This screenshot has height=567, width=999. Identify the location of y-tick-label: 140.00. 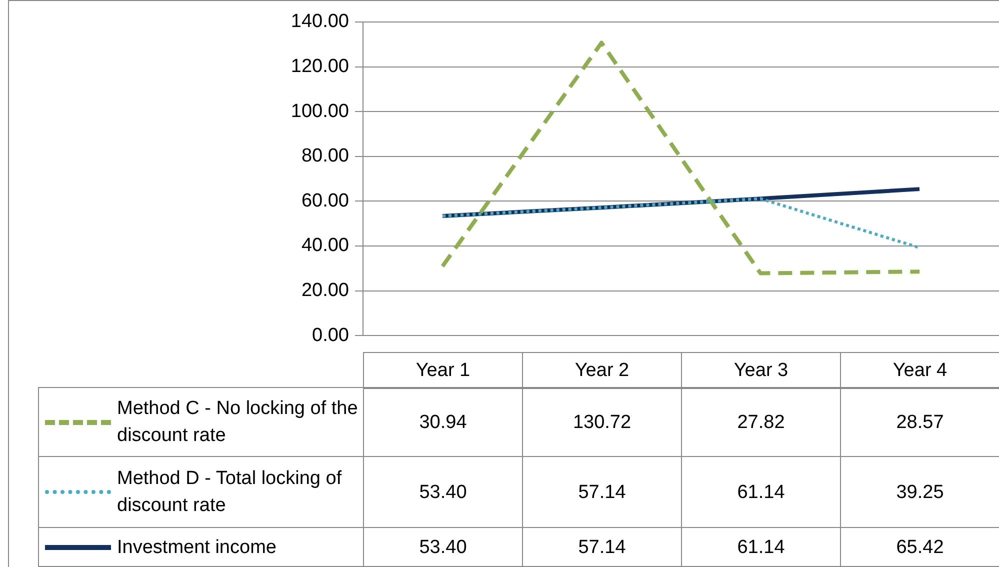
(319, 21).